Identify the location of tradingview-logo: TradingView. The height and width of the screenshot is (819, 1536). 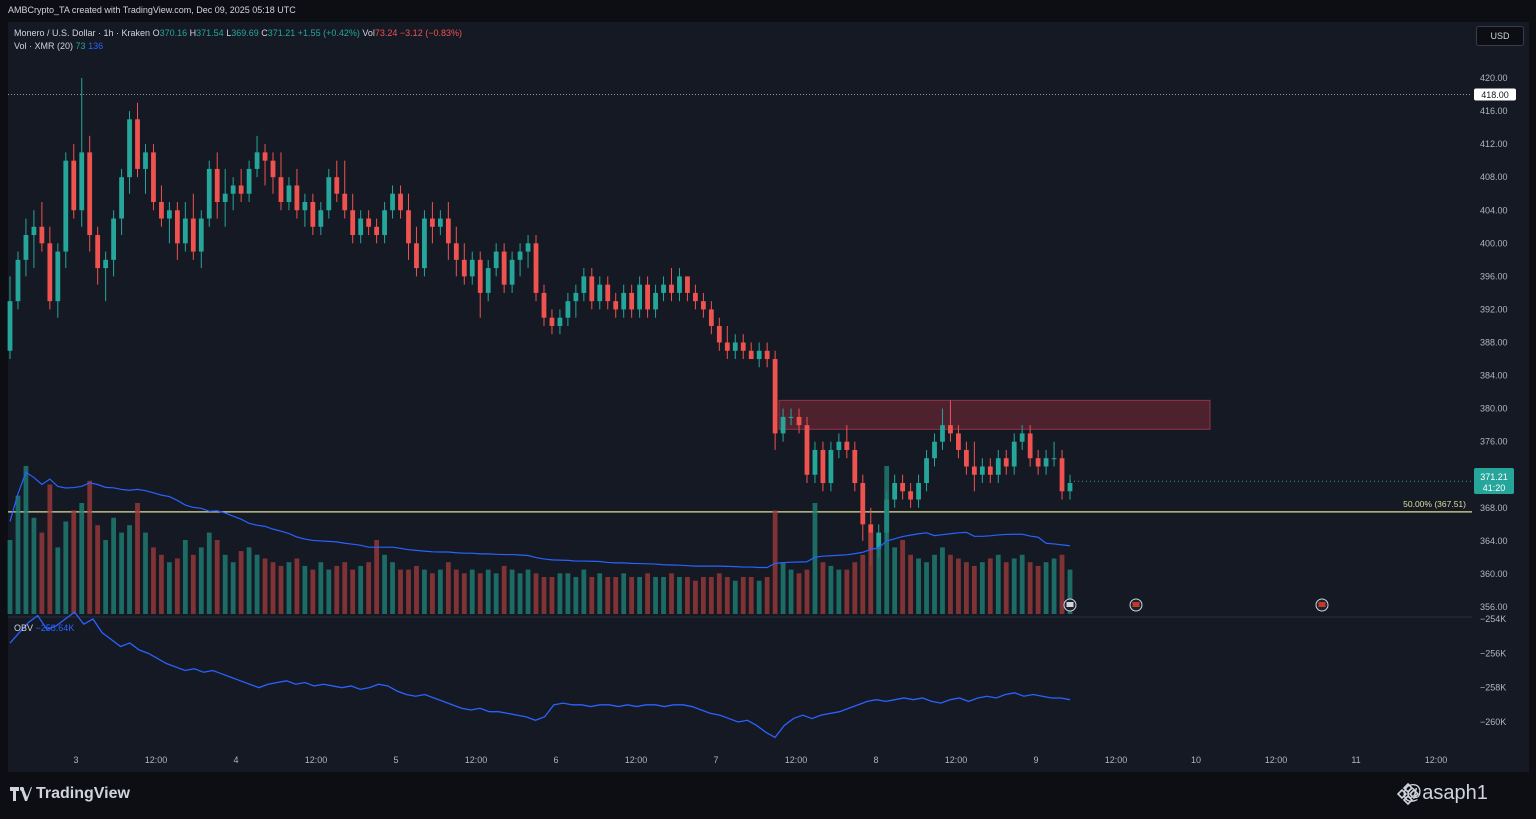
(70, 794).